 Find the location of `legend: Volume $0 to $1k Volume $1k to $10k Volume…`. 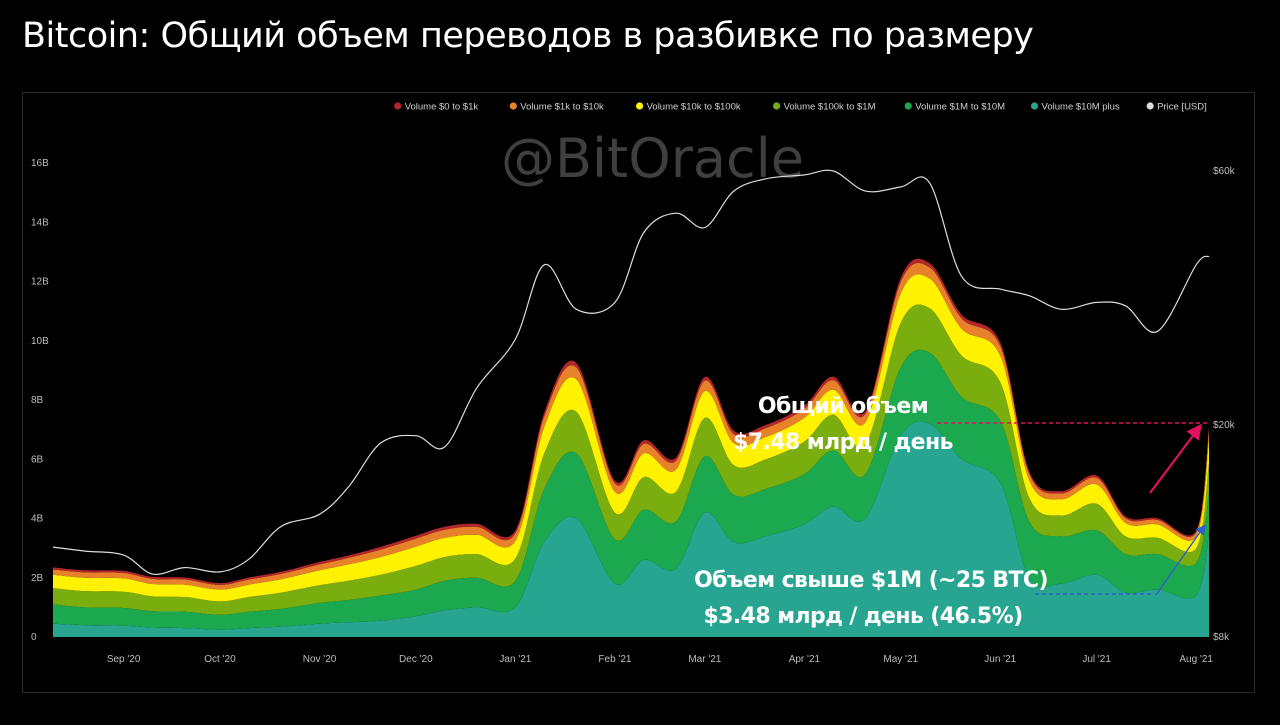

legend: Volume $0 to $1k Volume $1k to $10k Volume… is located at coordinates (800, 107).